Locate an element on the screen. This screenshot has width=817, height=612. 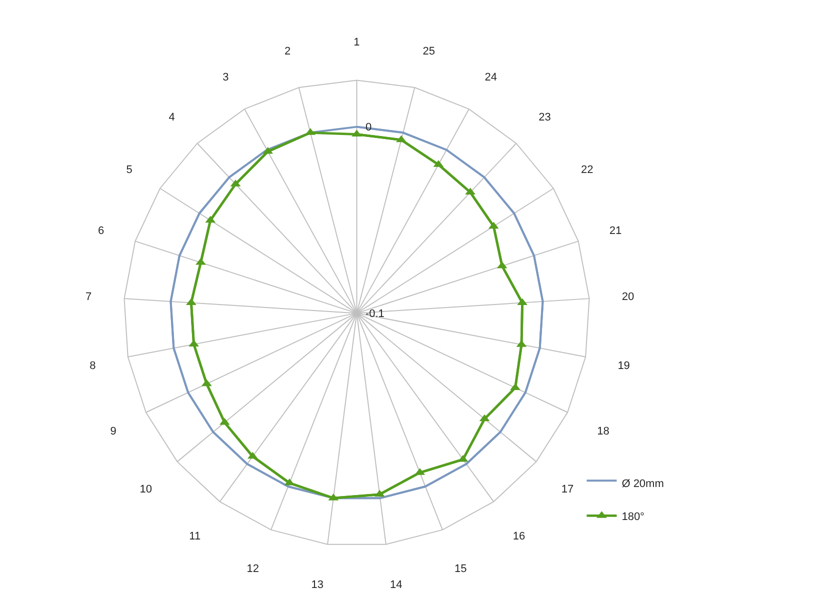
spoke-label: 10 is located at coordinates (146, 490).